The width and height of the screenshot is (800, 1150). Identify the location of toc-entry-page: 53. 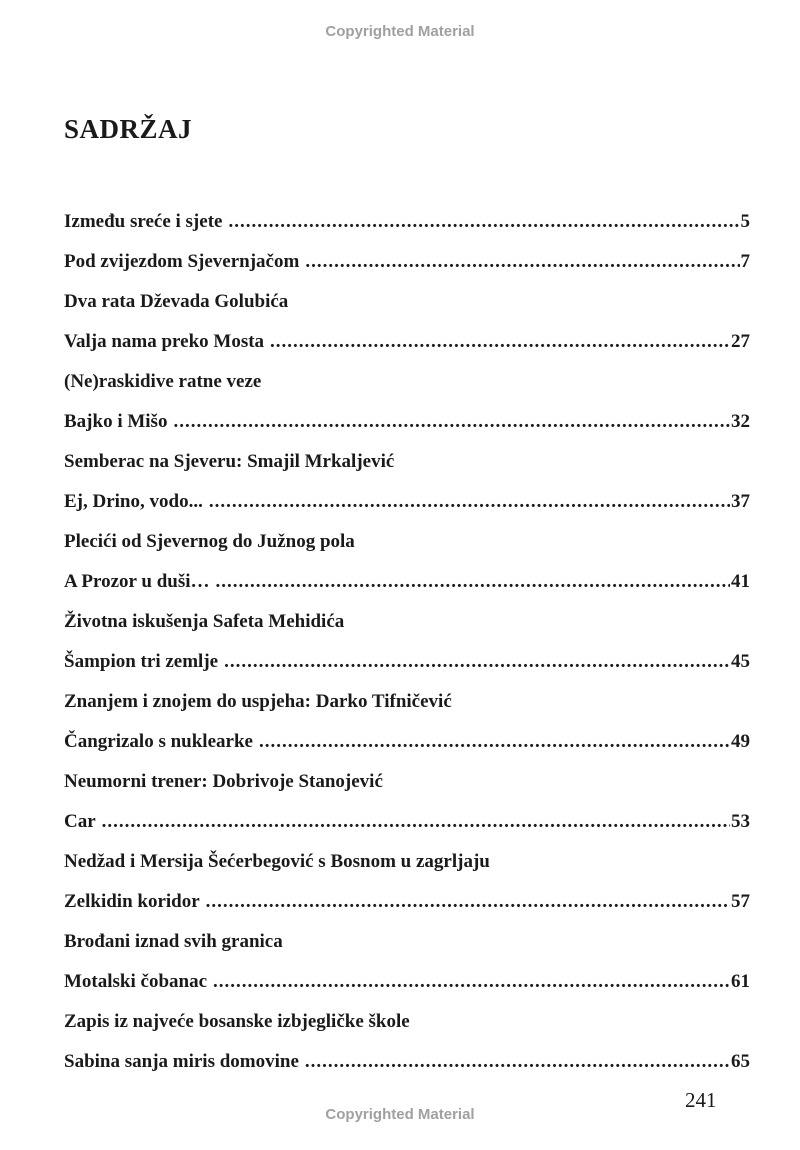
(740, 821).